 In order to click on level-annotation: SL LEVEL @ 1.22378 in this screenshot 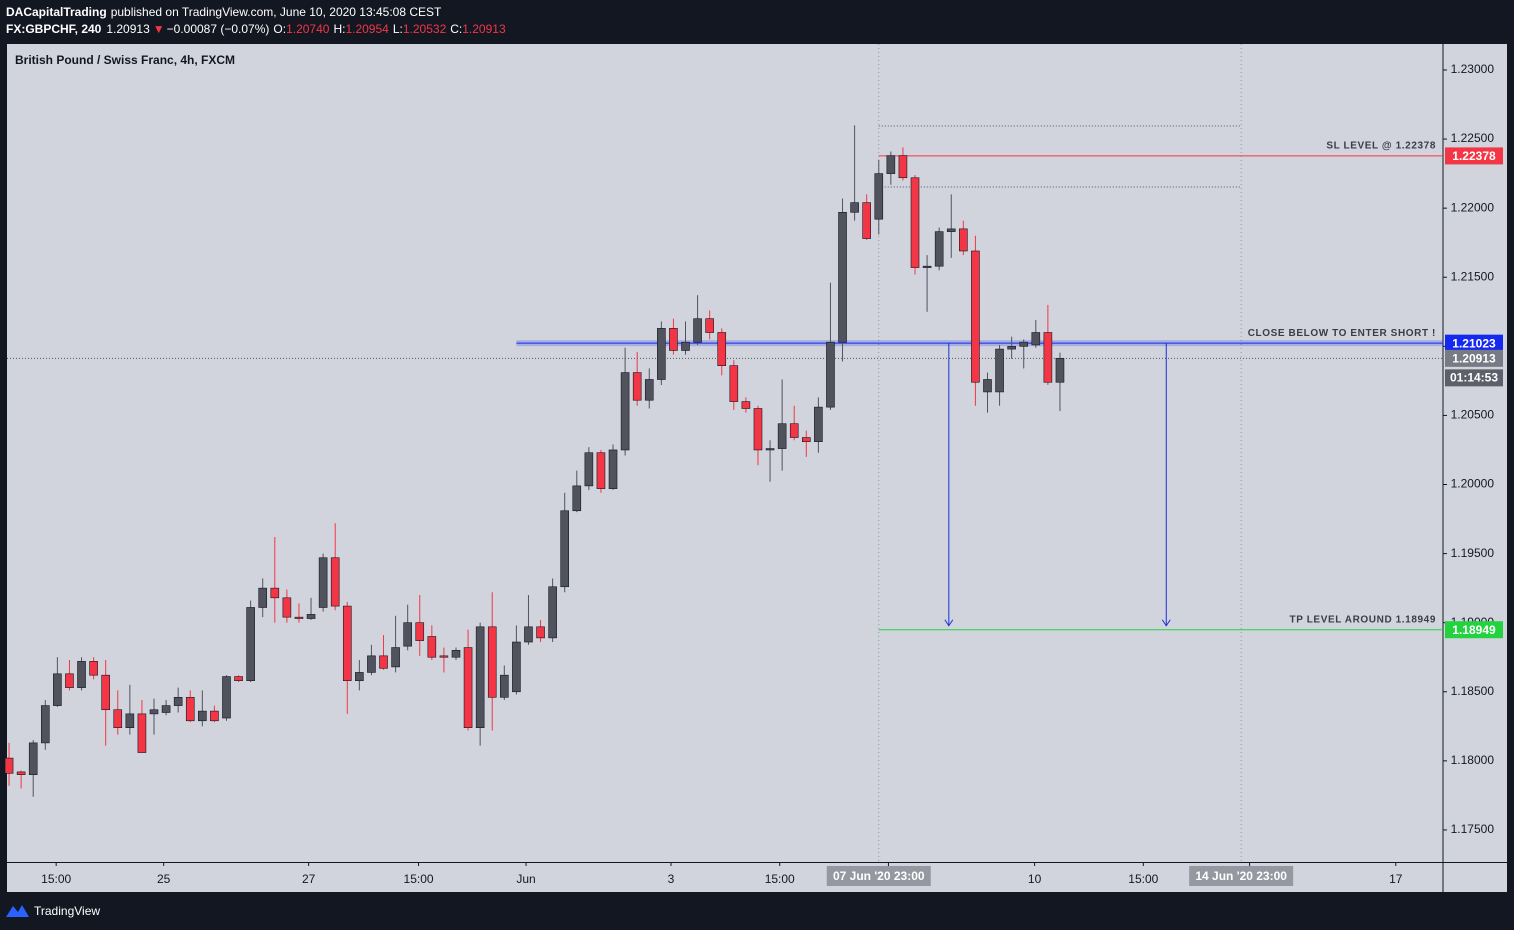, I will do `click(1381, 146)`.